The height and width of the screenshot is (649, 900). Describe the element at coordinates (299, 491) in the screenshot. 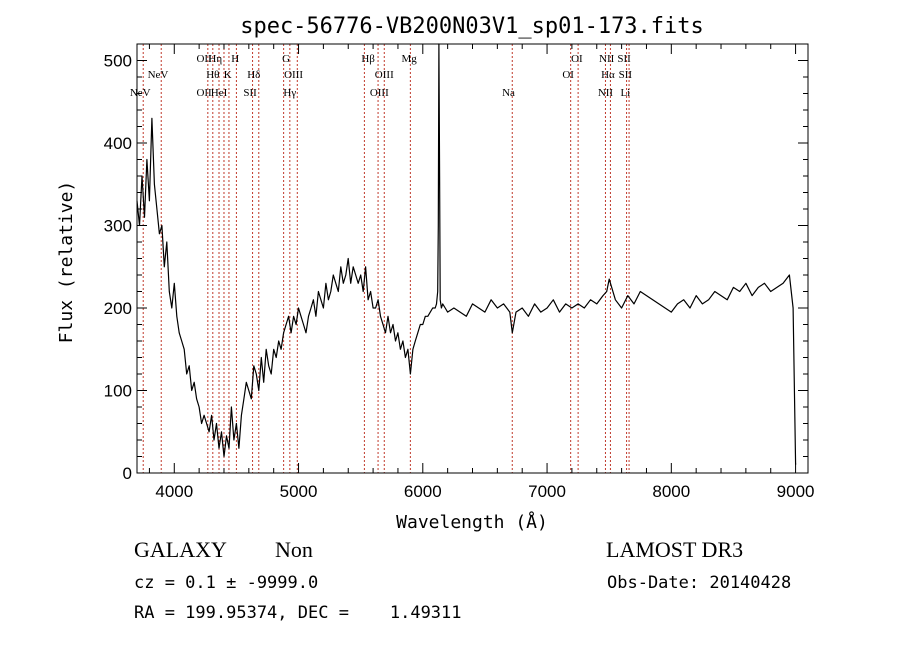

I see `x-tick-label: 5000` at that location.